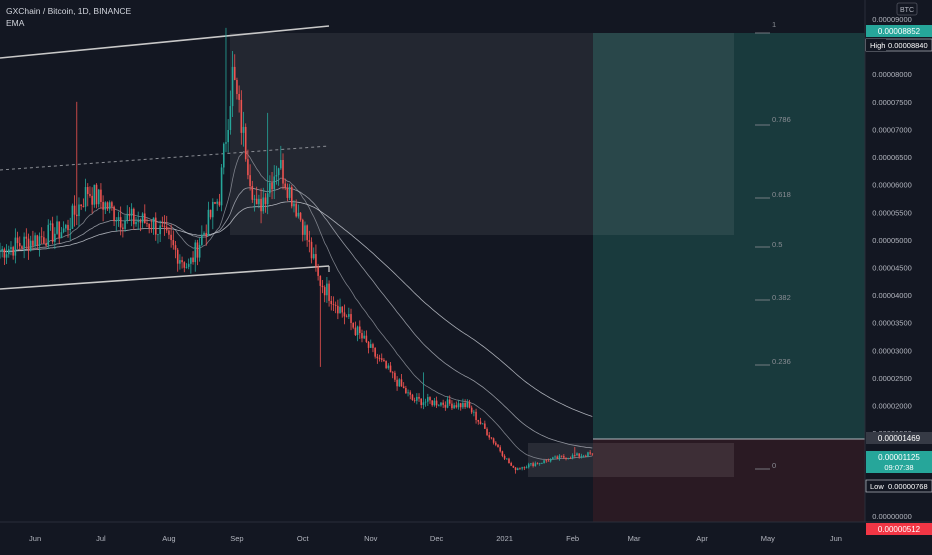  Describe the element at coordinates (165, 42) in the screenshot. I see `channel-upper-line` at that location.